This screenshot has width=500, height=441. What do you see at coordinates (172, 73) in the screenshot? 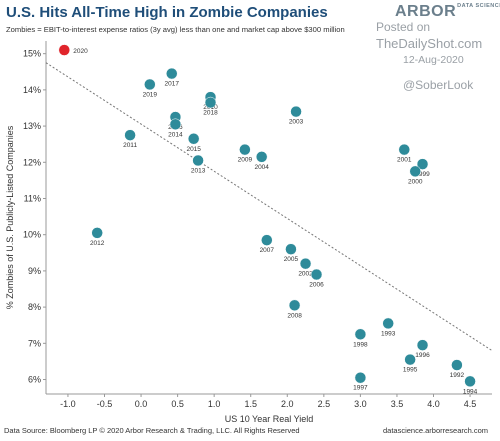
I see `data-point-2017` at bounding box center [172, 73].